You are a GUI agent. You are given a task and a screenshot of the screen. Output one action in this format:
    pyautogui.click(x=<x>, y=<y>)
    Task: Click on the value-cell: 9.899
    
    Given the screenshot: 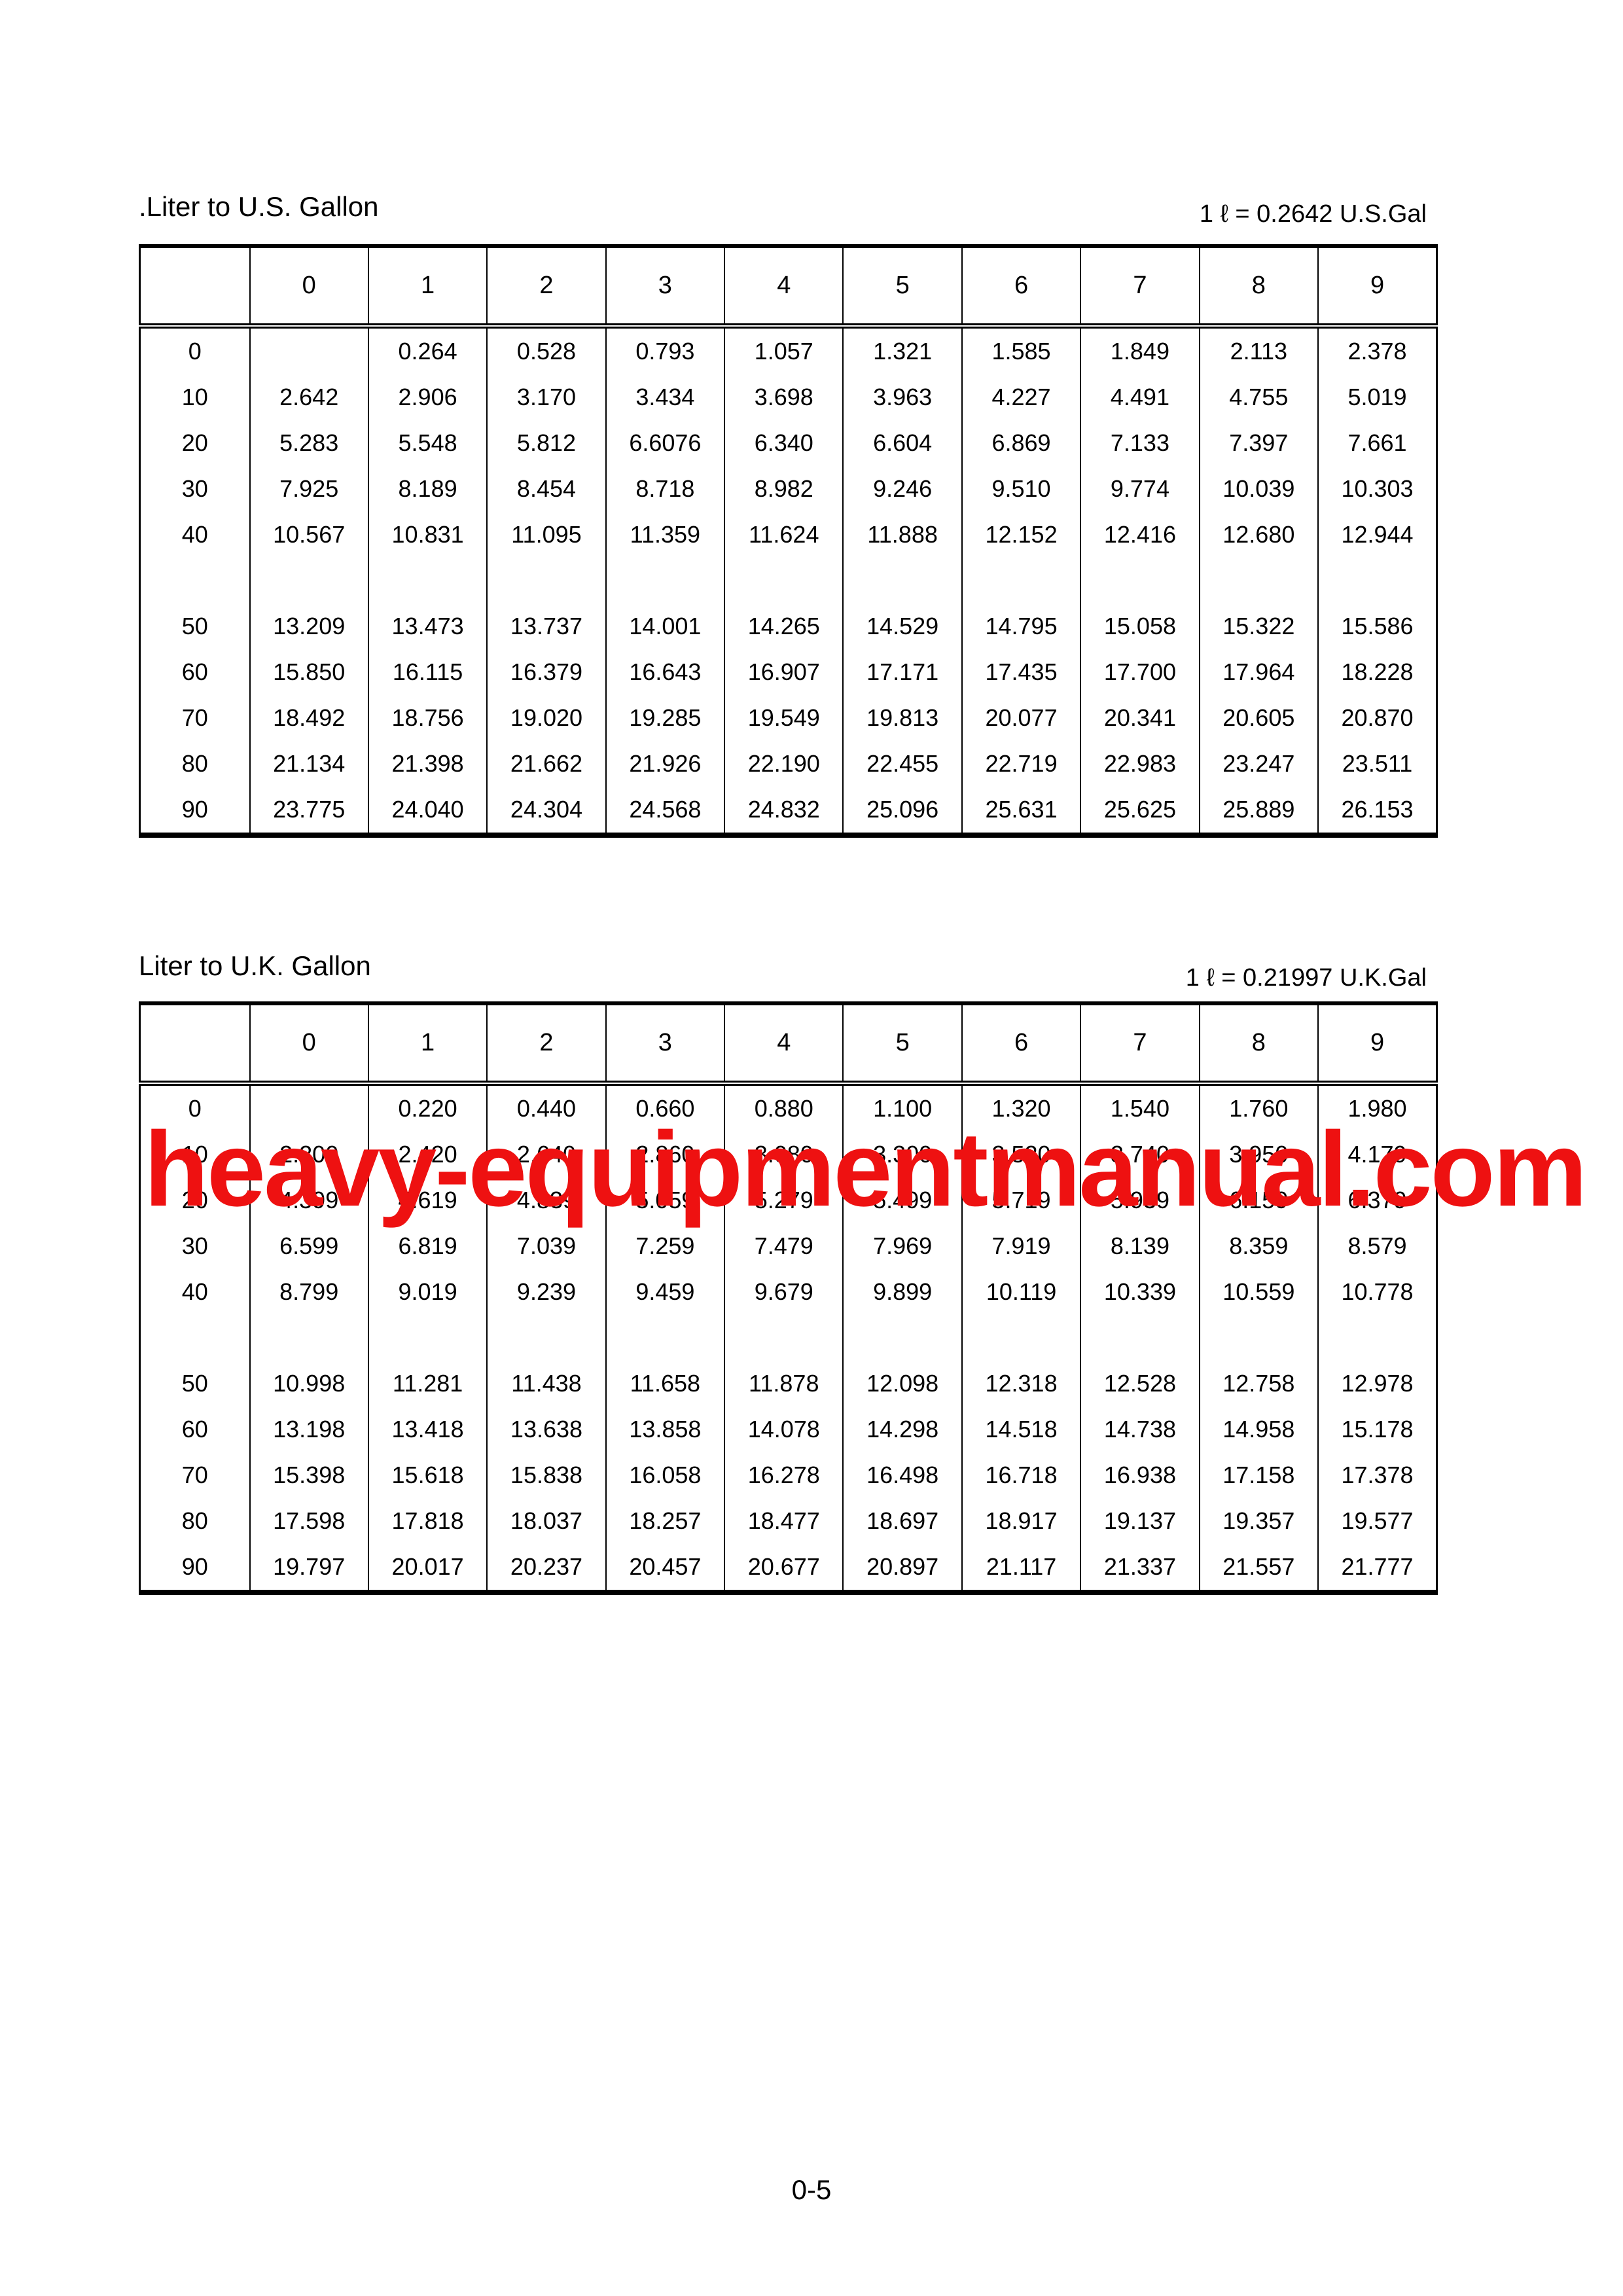 What is the action you would take?
    pyautogui.click(x=902, y=1292)
    